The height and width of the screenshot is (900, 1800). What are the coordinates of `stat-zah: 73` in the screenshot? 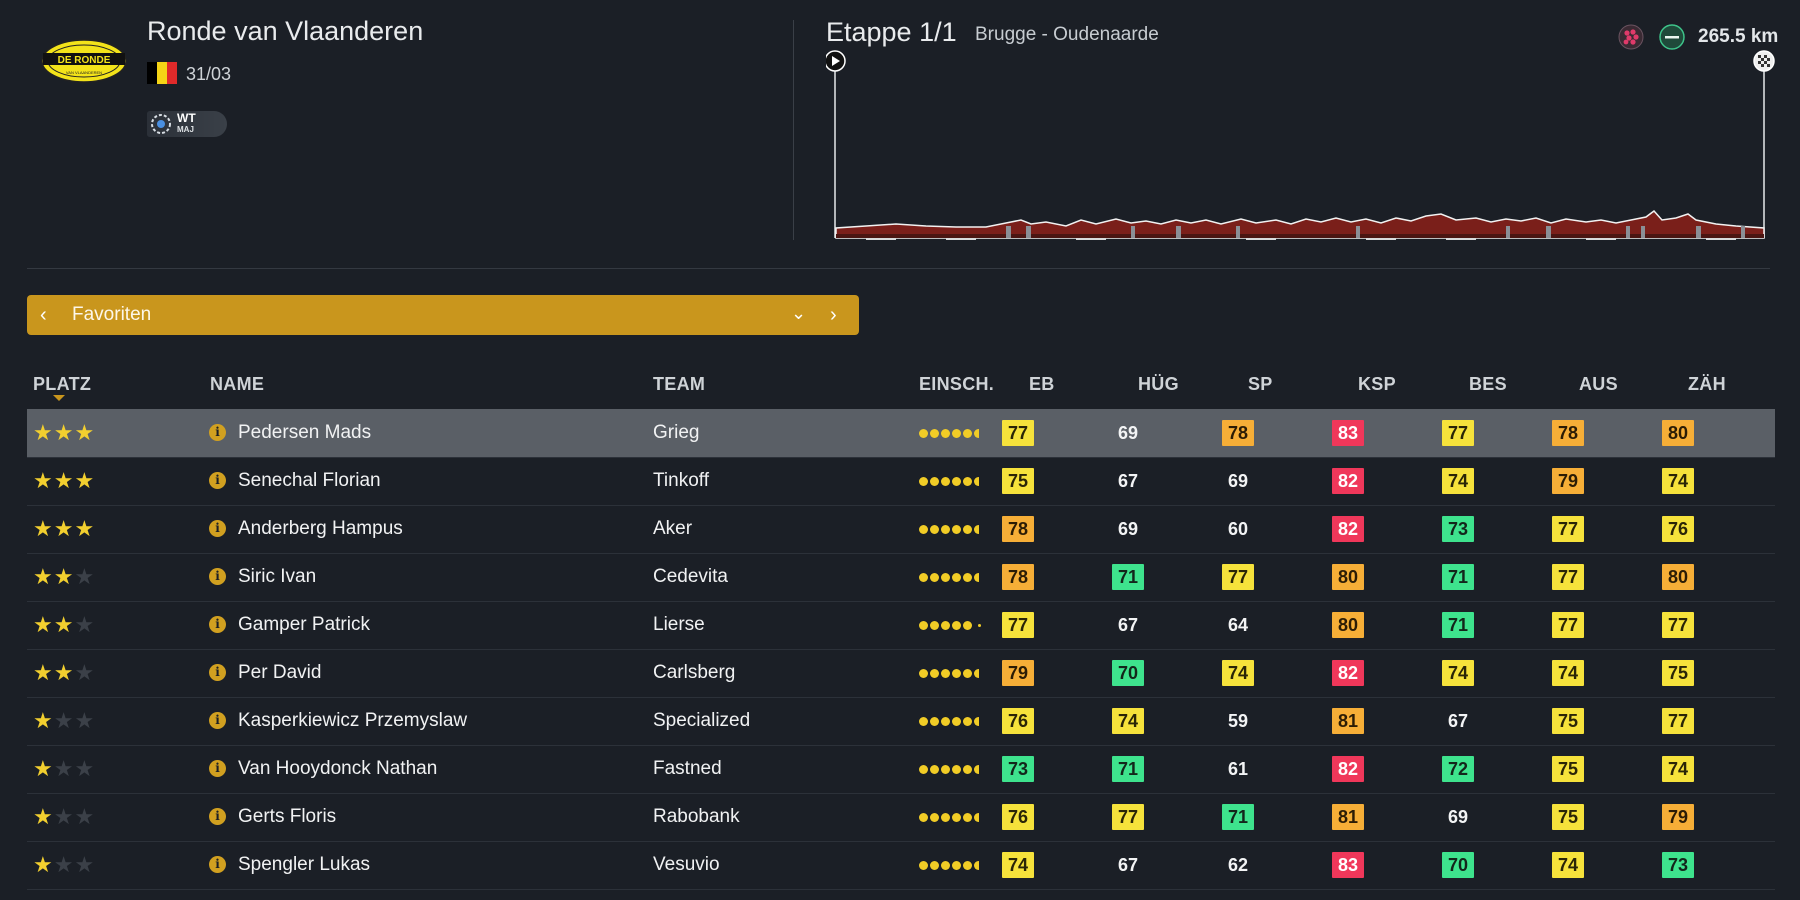 It's located at (1678, 865).